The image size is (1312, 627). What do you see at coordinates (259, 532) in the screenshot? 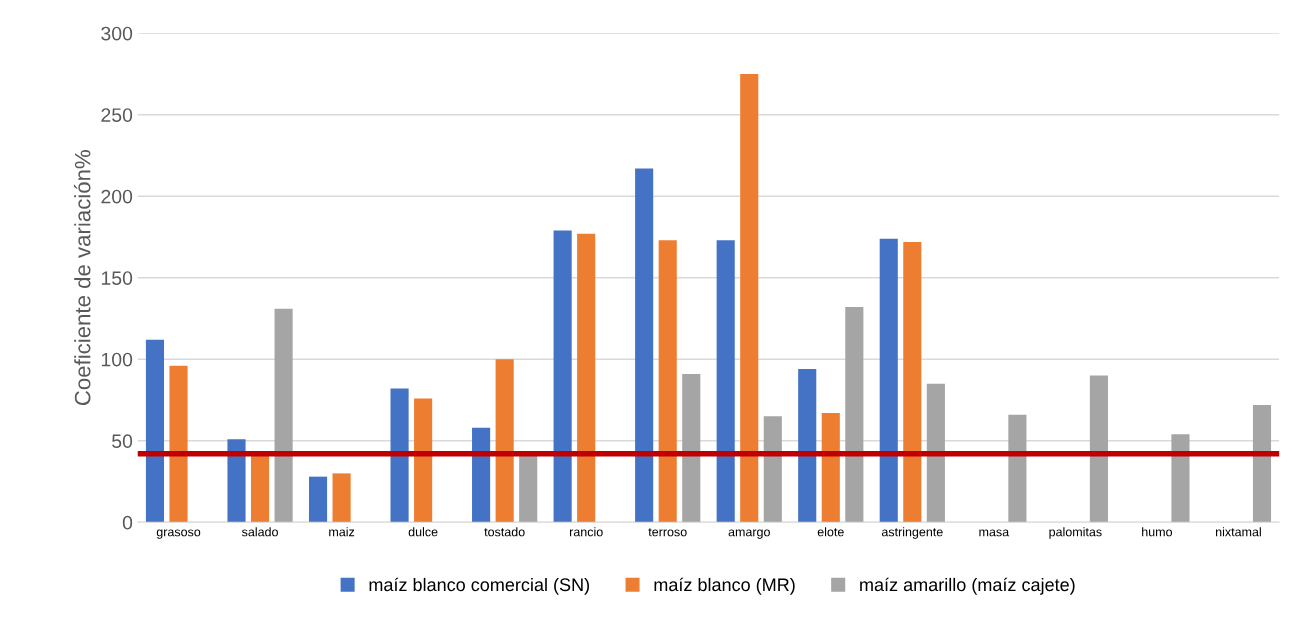
I see `x-tick-label: salado` at bounding box center [259, 532].